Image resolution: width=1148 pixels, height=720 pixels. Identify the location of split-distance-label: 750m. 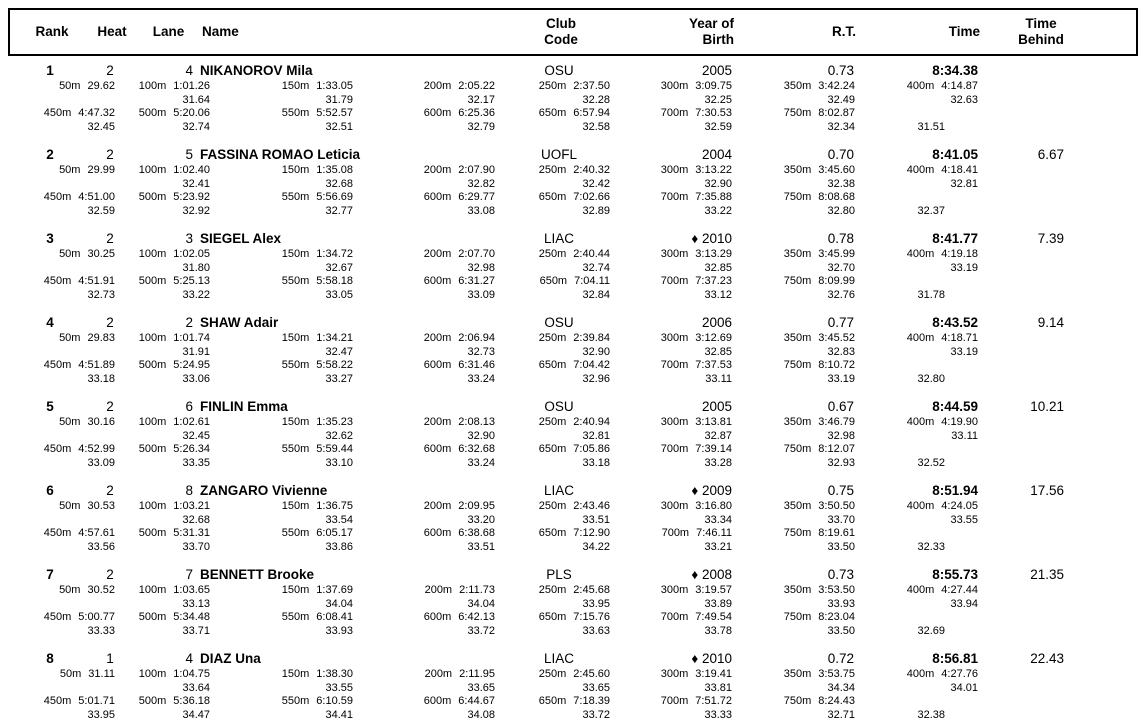
(797, 533).